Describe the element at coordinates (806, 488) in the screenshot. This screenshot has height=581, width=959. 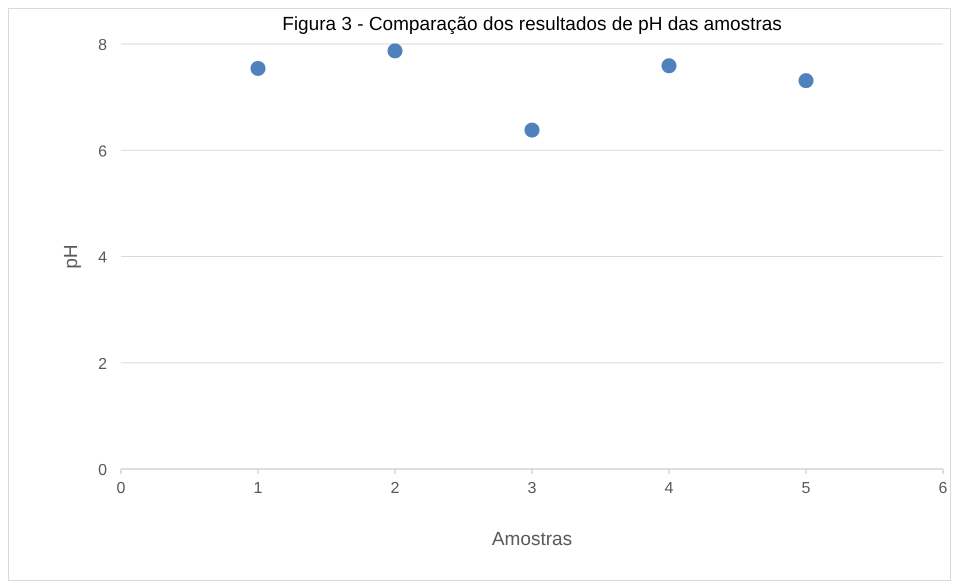
I see `x-tick-label: 5` at that location.